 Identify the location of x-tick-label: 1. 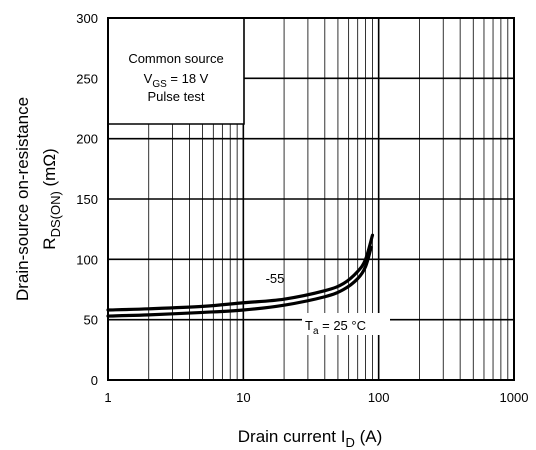
(107, 397).